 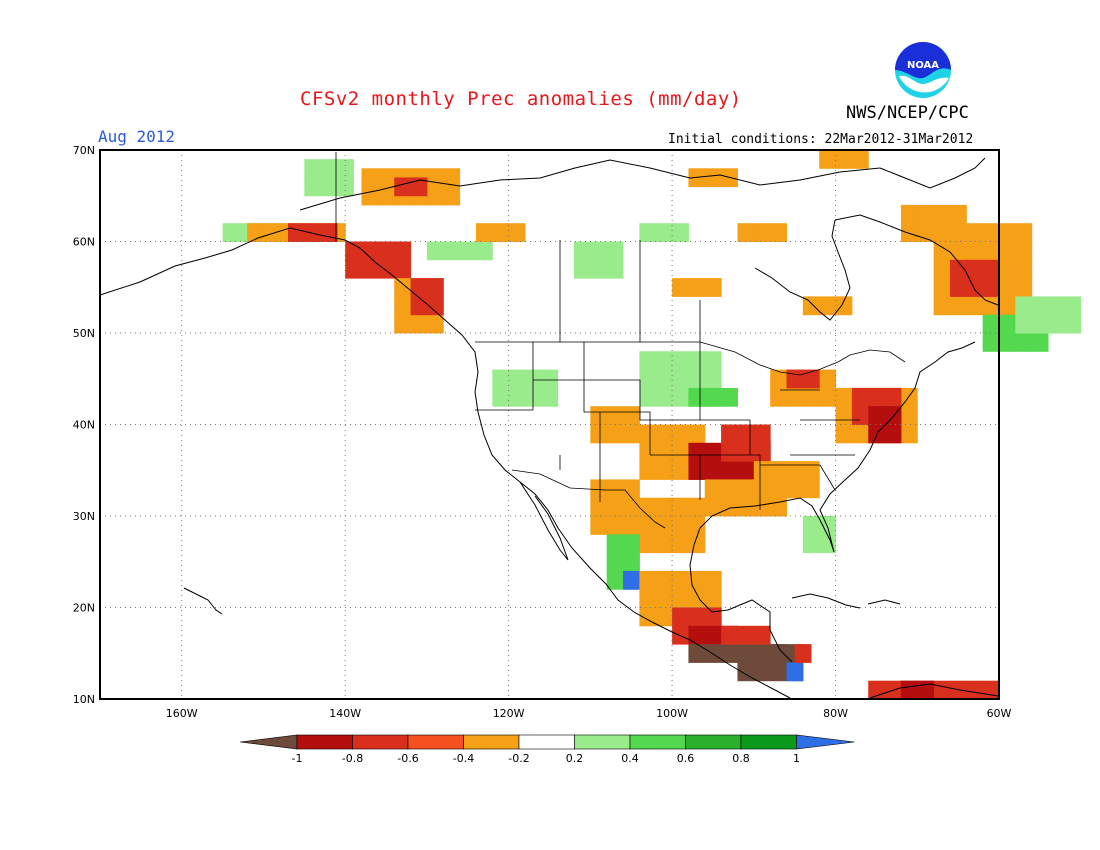 I want to click on forecast-month: Aug 2012, so click(x=137, y=136).